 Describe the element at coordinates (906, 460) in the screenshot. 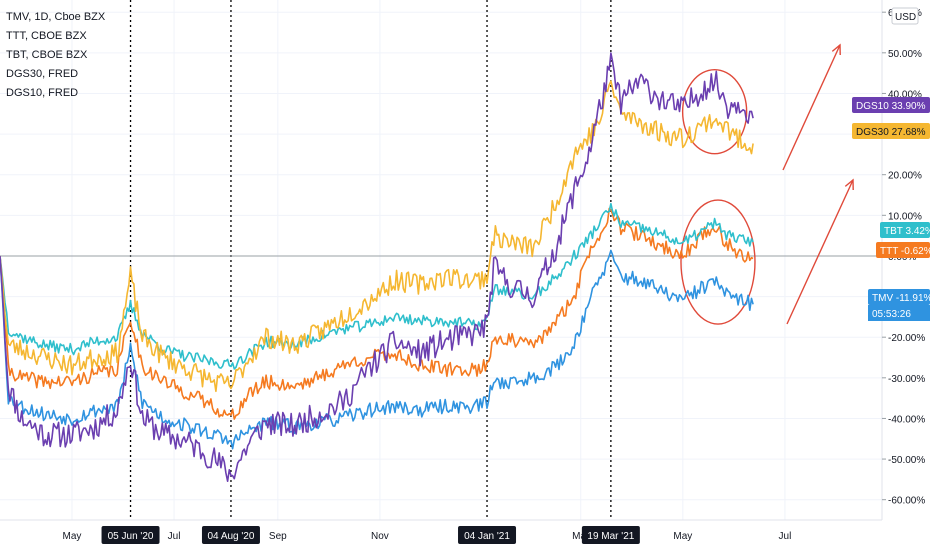

I see `y-tick-label: -50.00%` at that location.